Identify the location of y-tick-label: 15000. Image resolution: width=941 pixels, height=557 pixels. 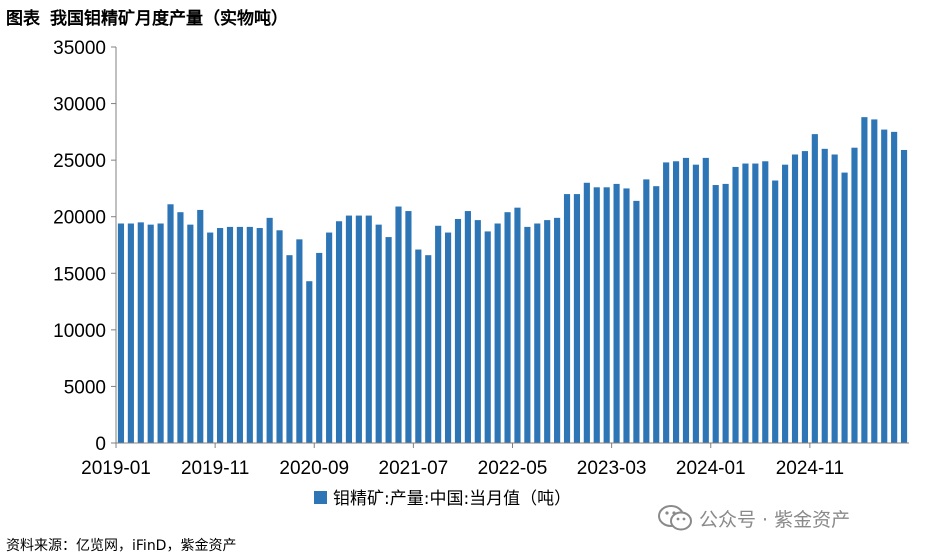
(79, 274).